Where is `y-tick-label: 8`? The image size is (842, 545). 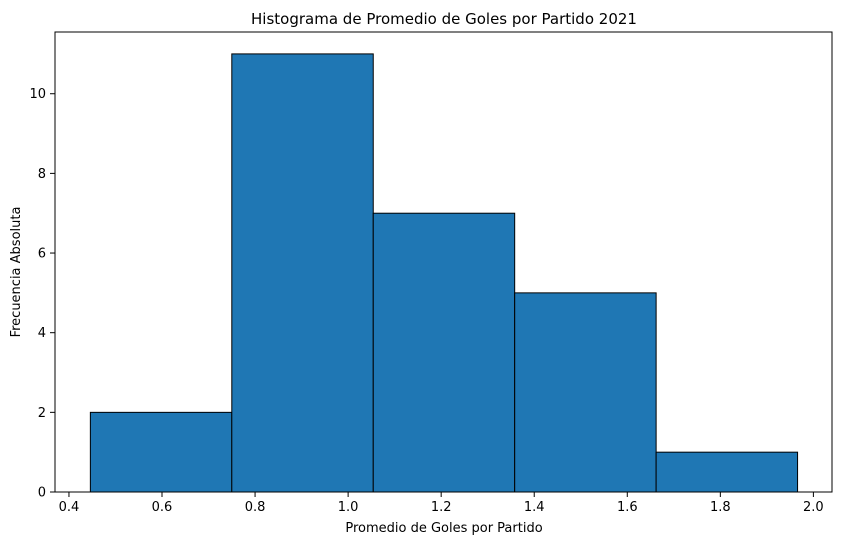
y-tick-label: 8 is located at coordinates (42, 174).